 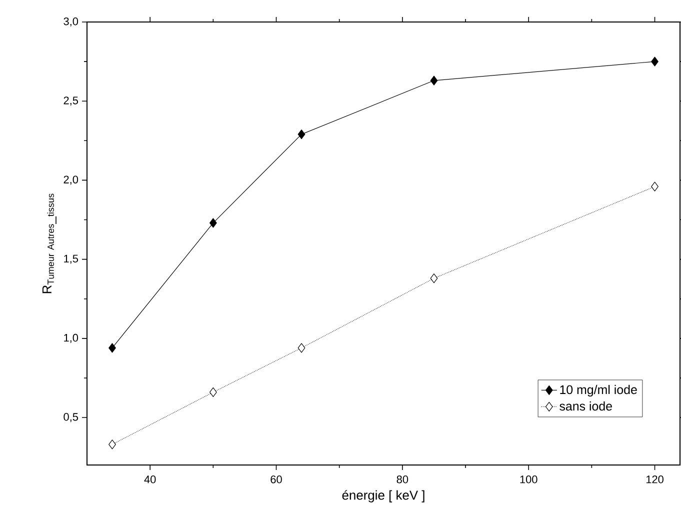 I want to click on legend-label: sans iode, so click(x=586, y=406).